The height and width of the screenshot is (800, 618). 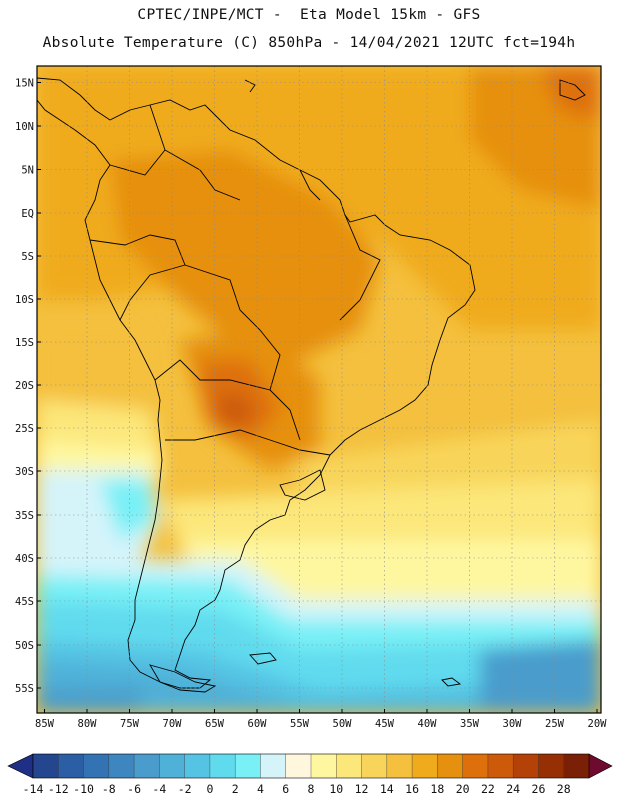 I want to click on lon-label: 30W, so click(x=513, y=724).